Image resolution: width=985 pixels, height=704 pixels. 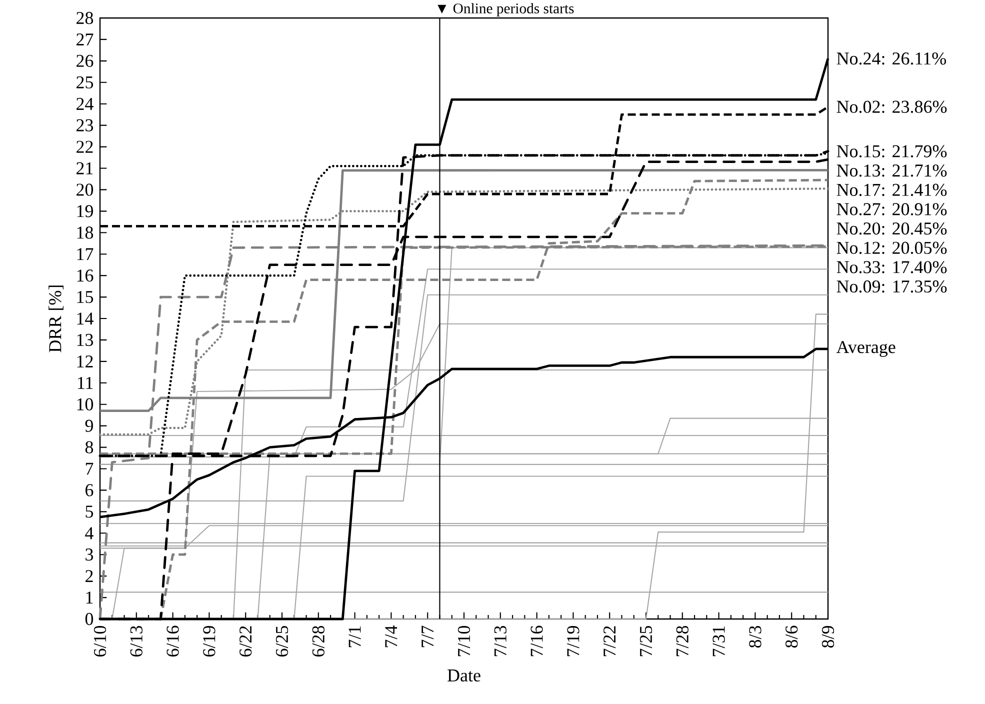 What do you see at coordinates (90, 490) in the screenshot?
I see `y-tick-label: 6` at bounding box center [90, 490].